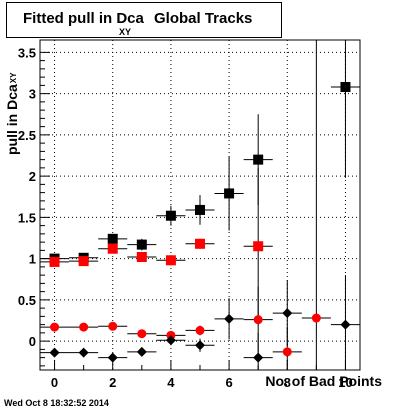  Describe the element at coordinates (13, 78) in the screenshot. I see `y-axis-label-subscript: XY` at that location.